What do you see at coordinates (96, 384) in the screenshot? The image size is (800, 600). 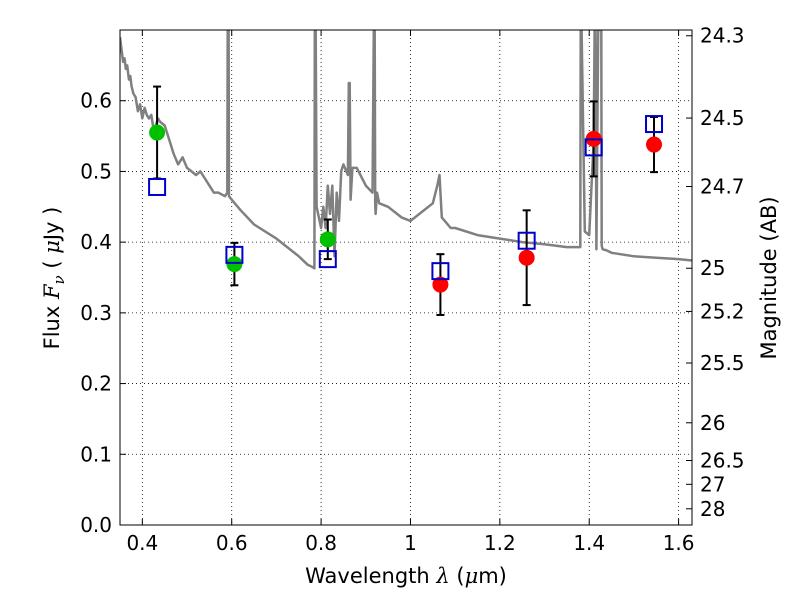 I see `y-tick-label: 0.2` at bounding box center [96, 384].